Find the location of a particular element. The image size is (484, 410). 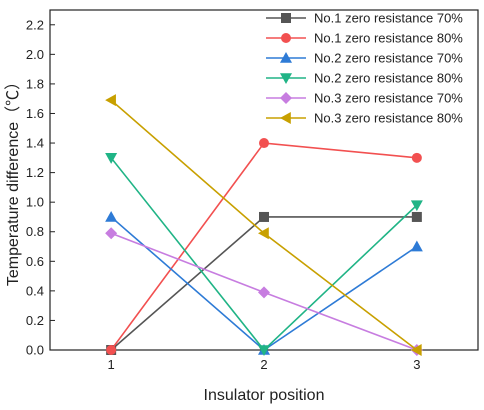

x-tick-label: 3 is located at coordinates (416, 364).